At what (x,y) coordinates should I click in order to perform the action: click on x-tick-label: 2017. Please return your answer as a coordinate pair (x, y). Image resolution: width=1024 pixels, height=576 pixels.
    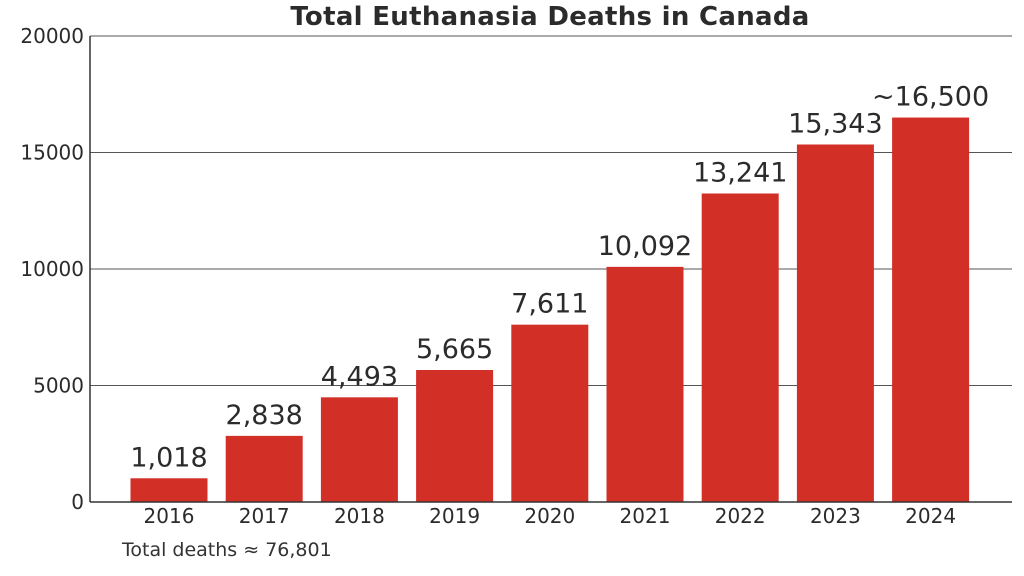
    Looking at the image, I should click on (264, 516).